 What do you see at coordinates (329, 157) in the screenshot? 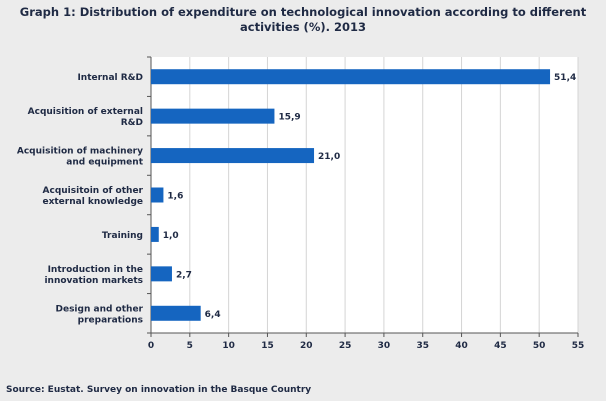
I see `bar-value-label: 21,0` at bounding box center [329, 157].